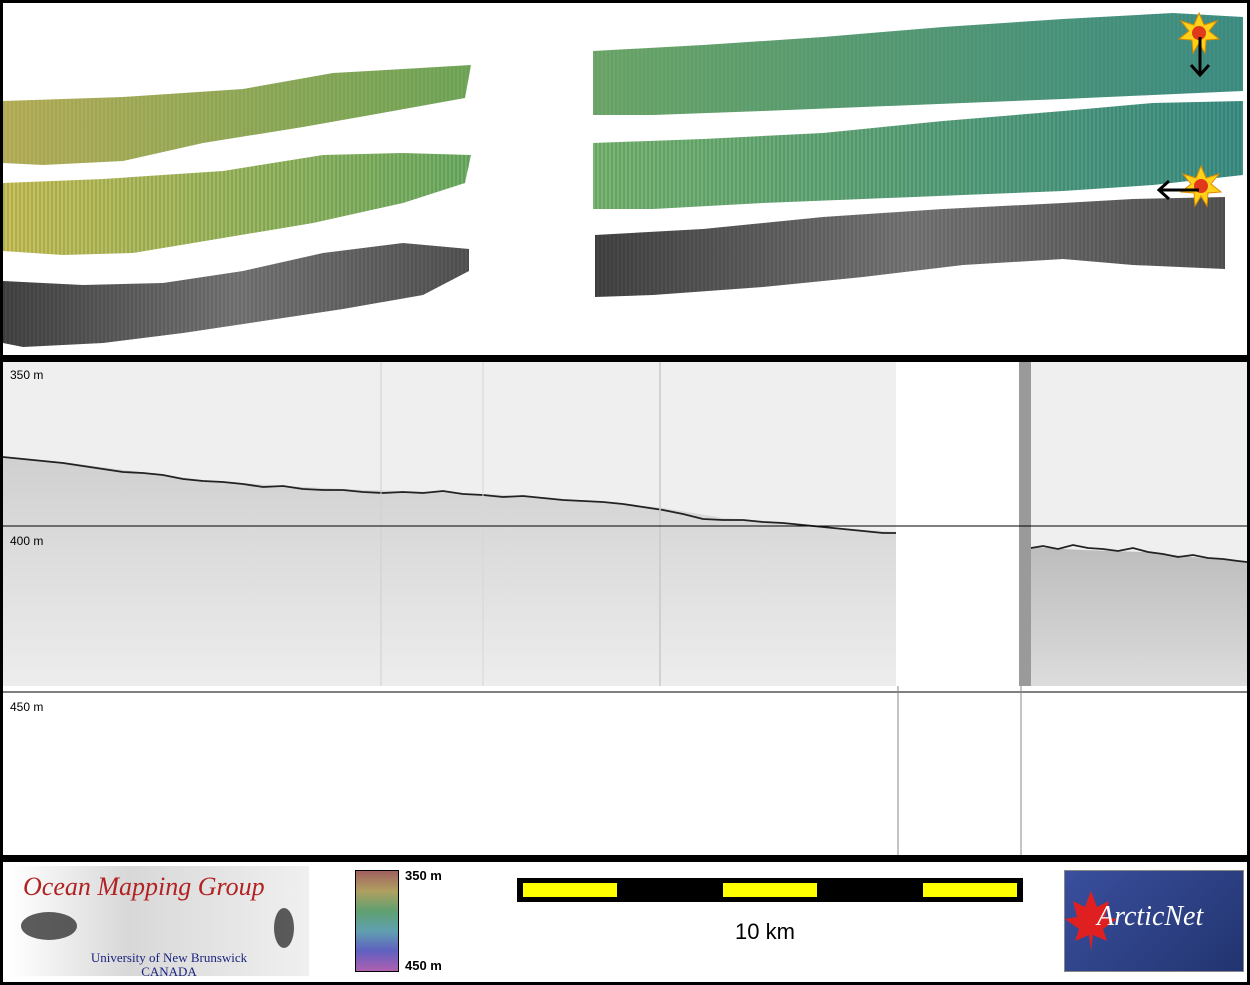 The width and height of the screenshot is (1250, 985). Describe the element at coordinates (423, 965) in the screenshot. I see `colorbar-bottom-label: 450 m` at that location.